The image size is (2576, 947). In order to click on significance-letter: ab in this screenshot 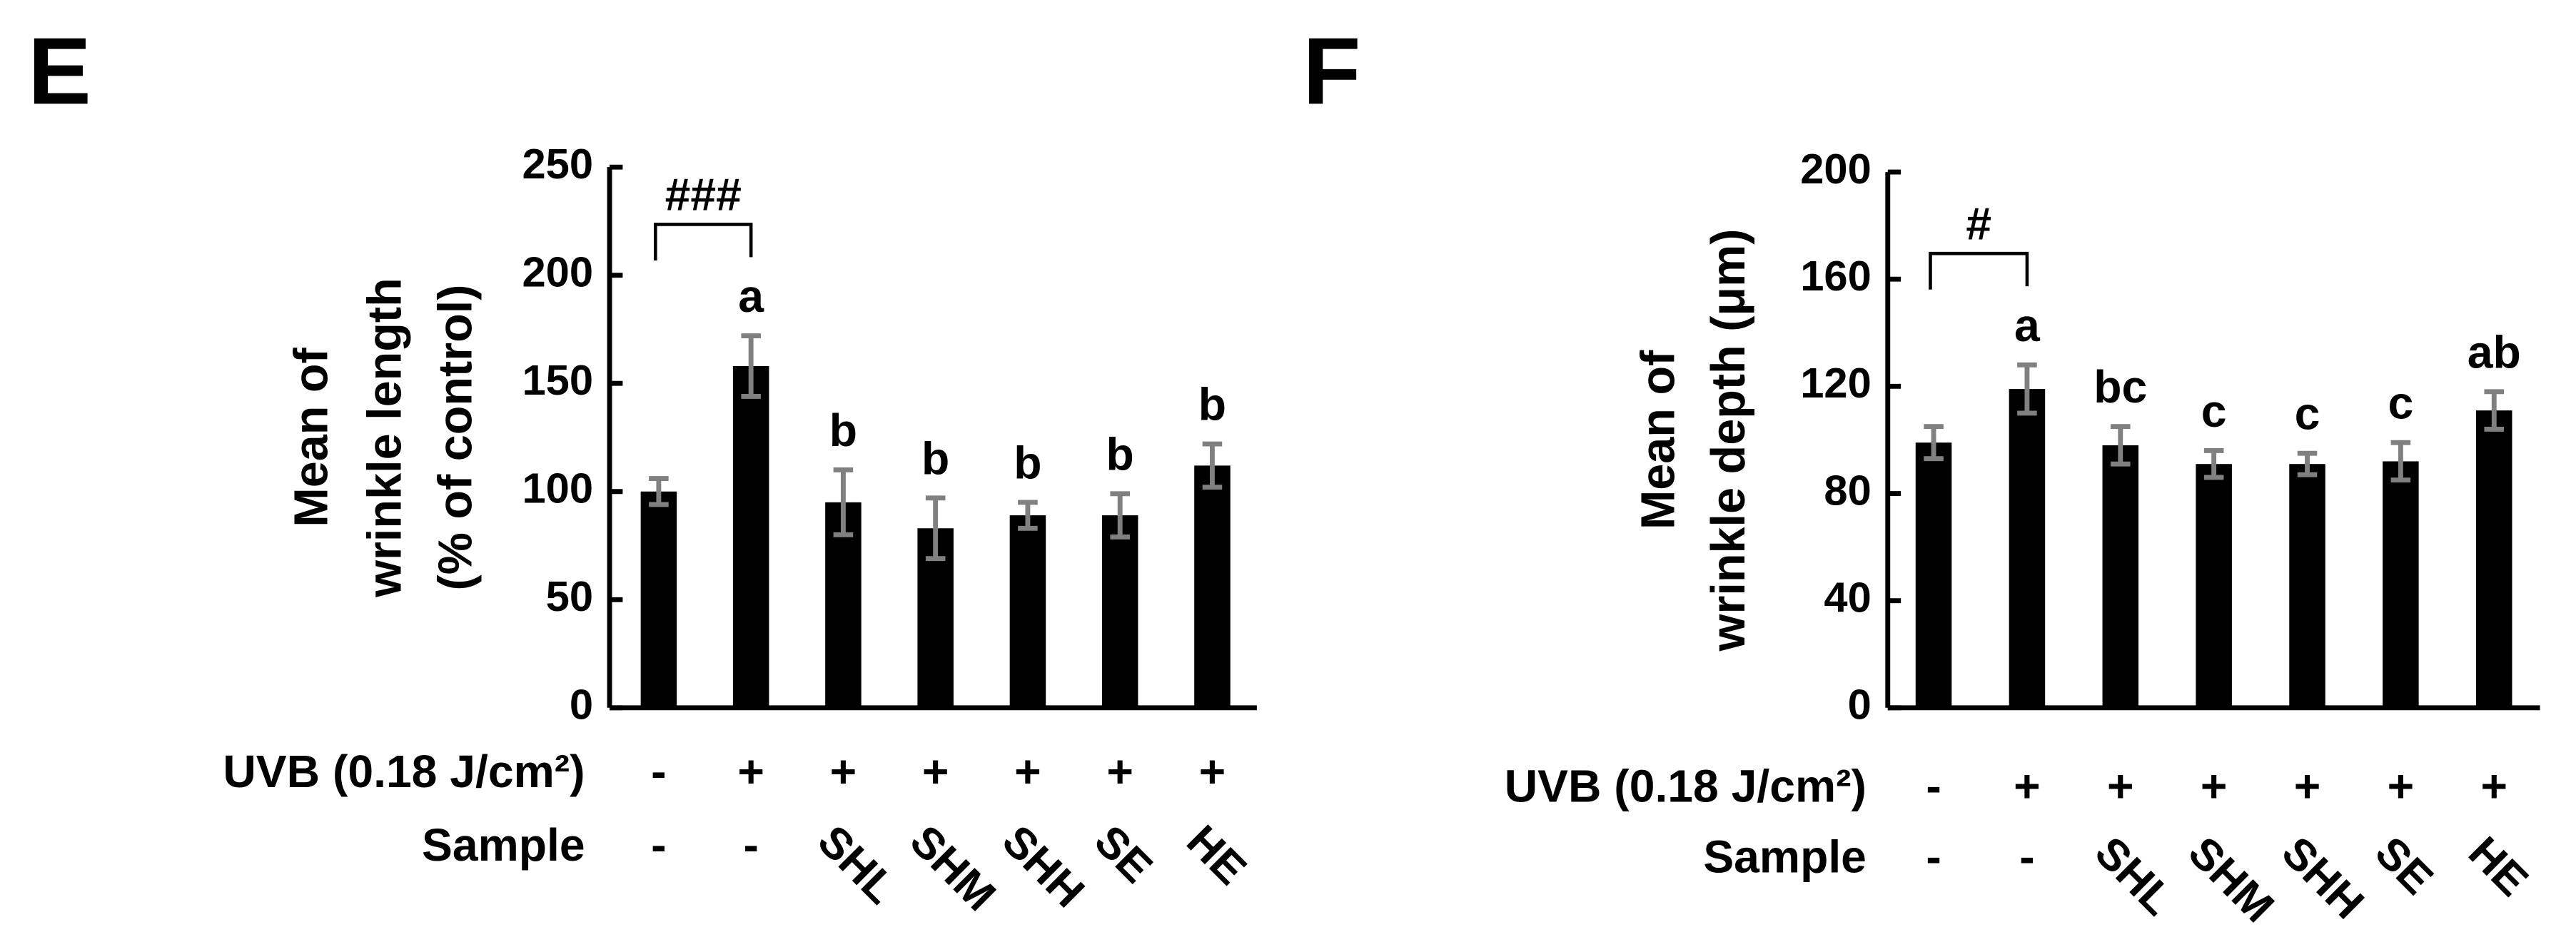, I will do `click(2494, 352)`.